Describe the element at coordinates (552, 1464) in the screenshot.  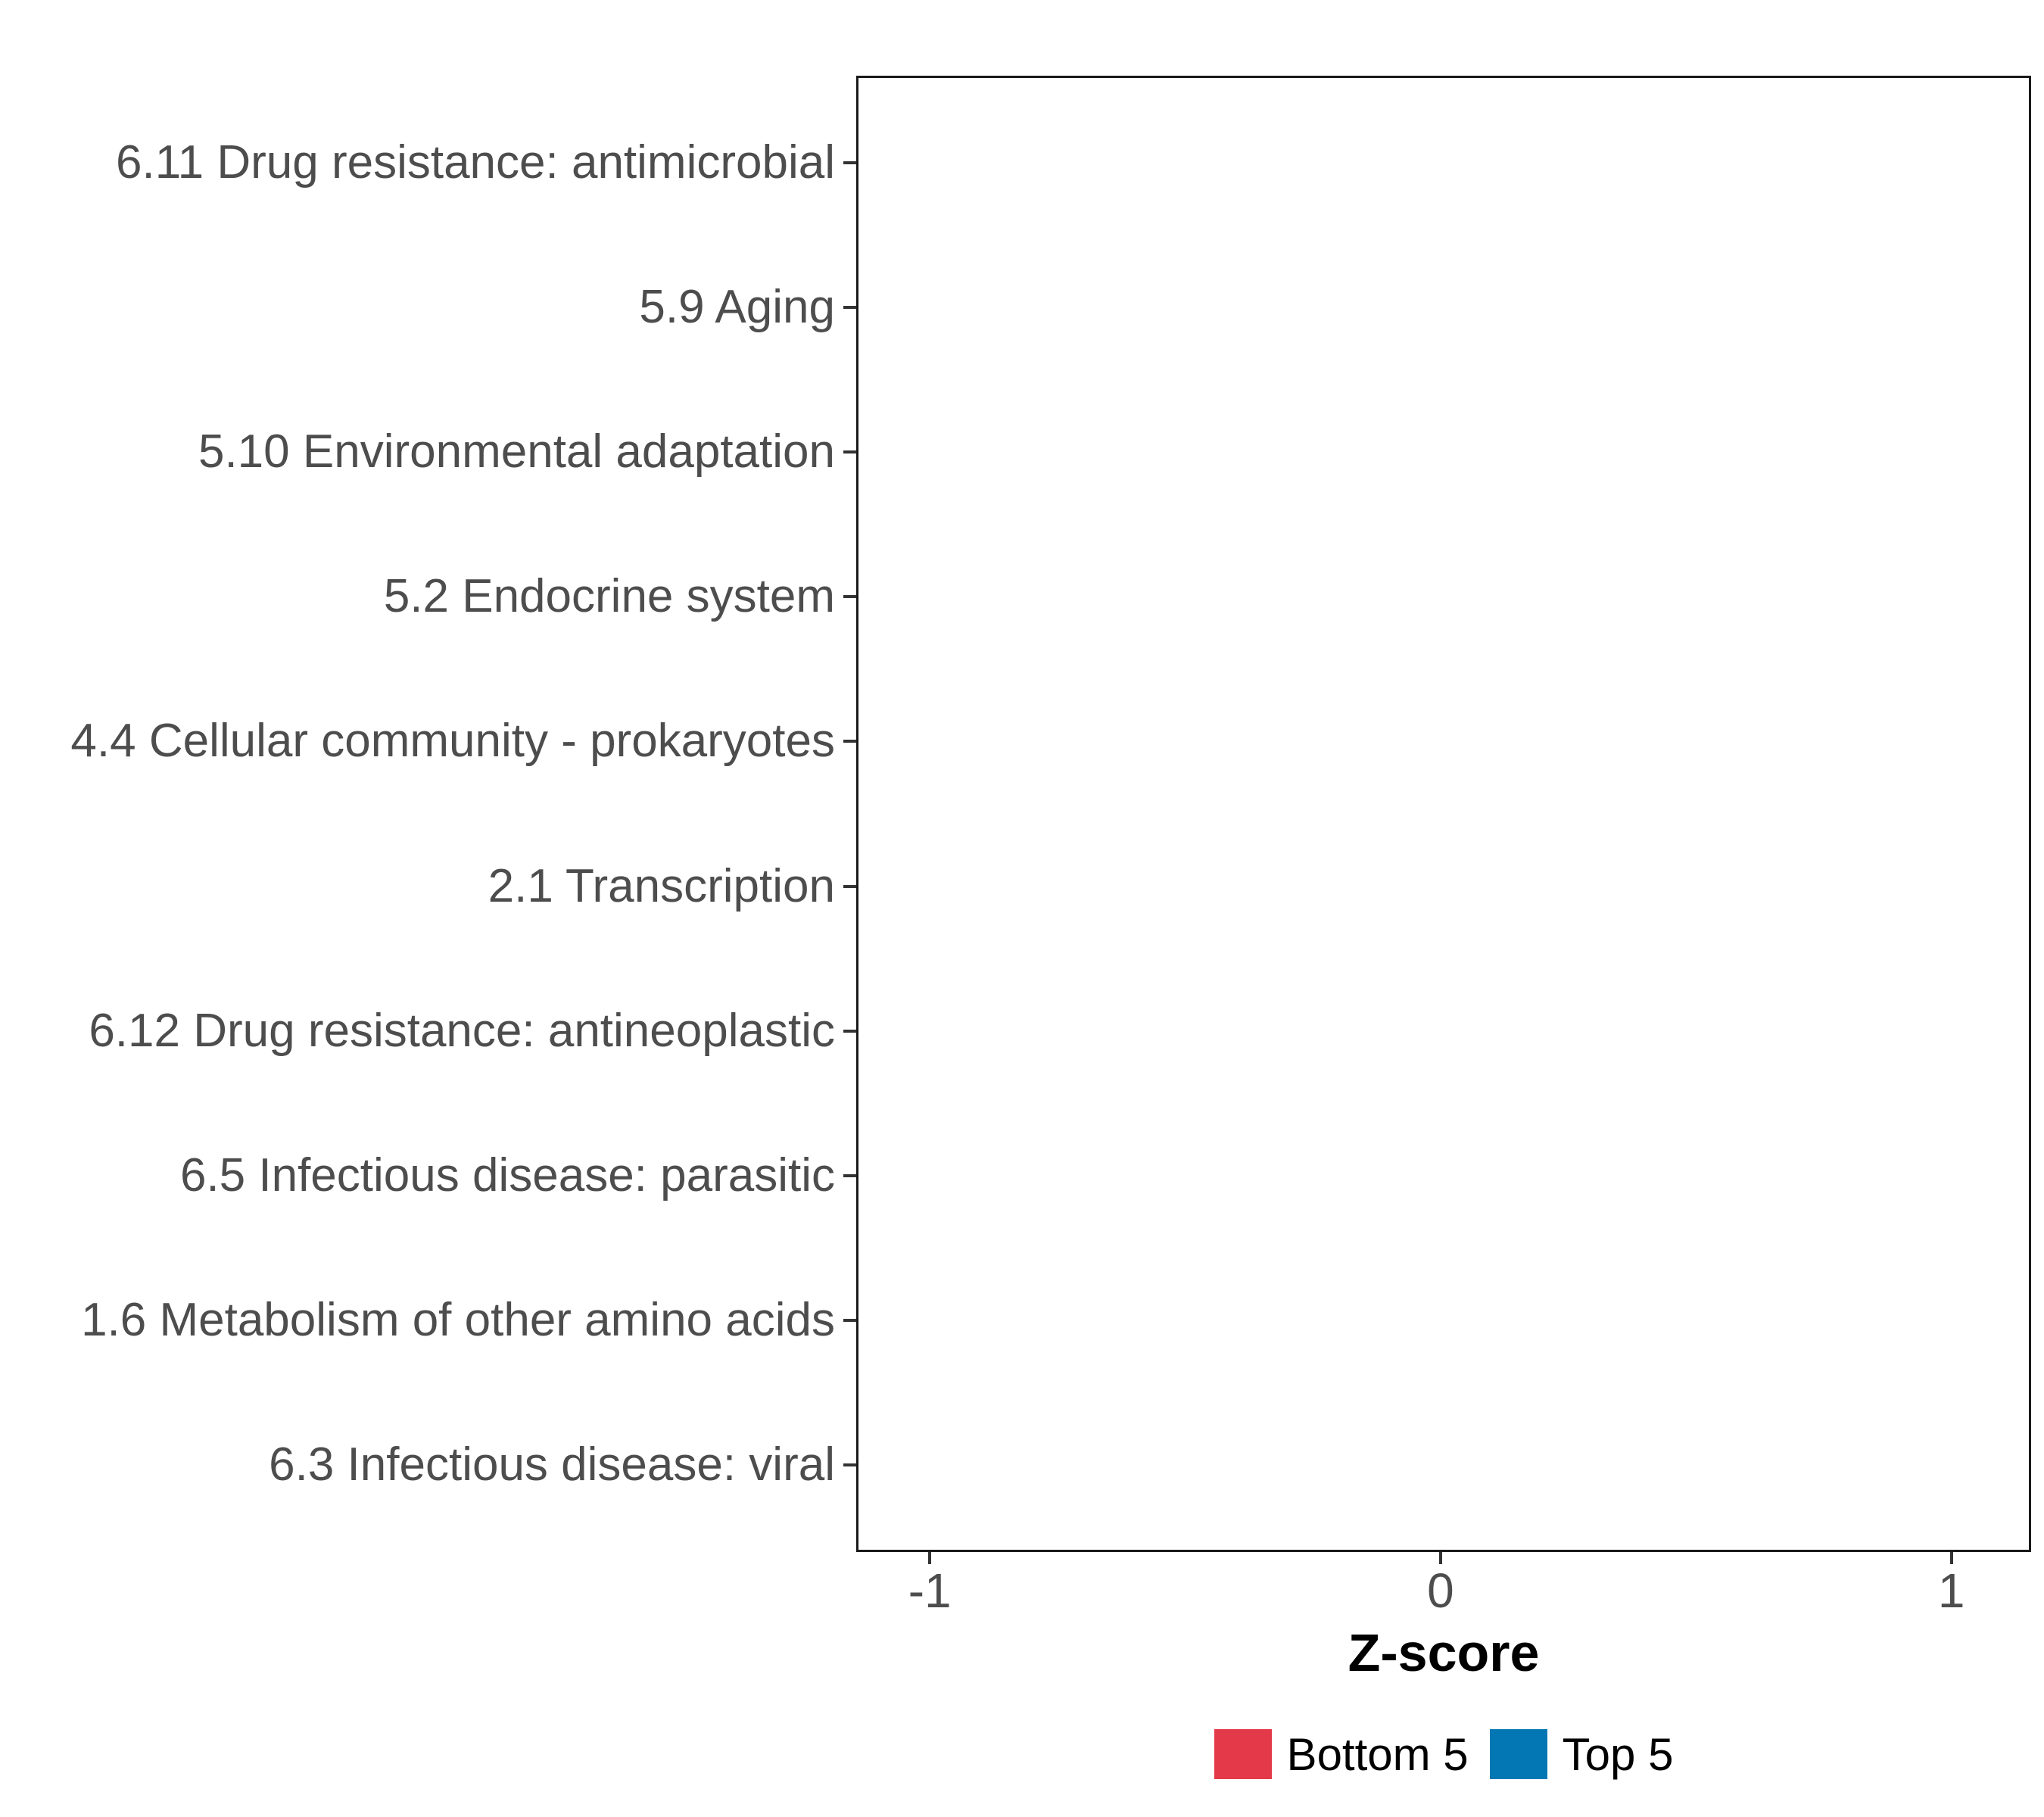
I see `y-axis-category-label: 6.3 Infectious disease: viral` at that location.